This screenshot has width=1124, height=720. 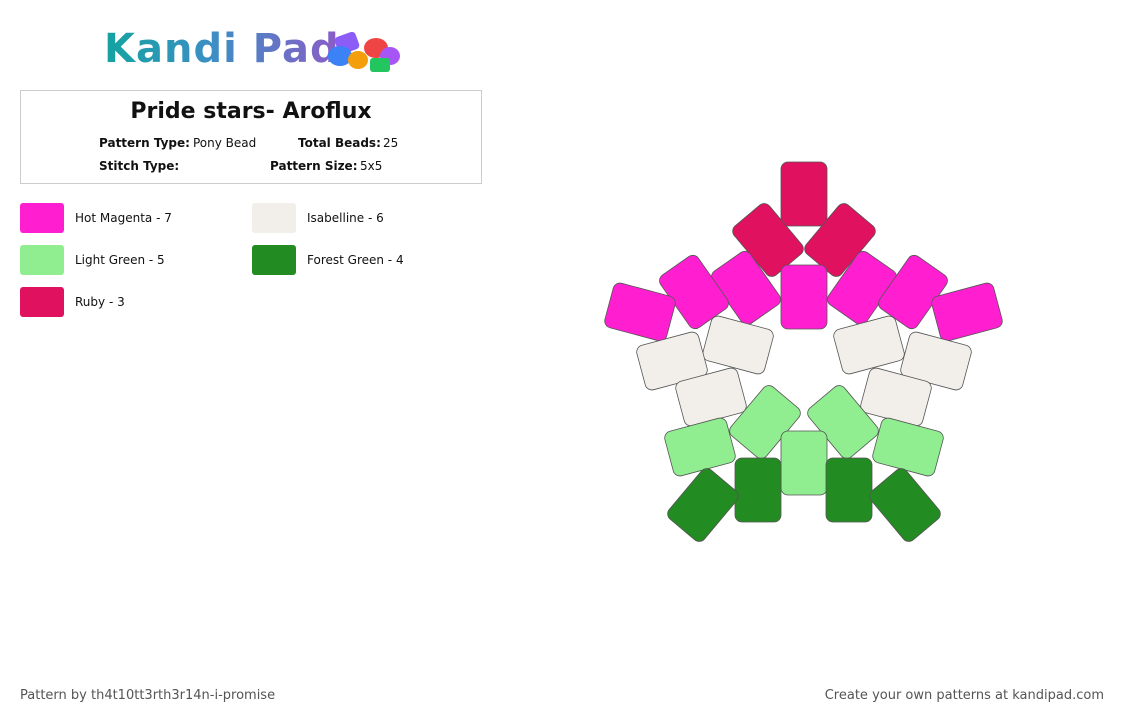 I want to click on label: Pattern Type:, so click(x=144, y=143).